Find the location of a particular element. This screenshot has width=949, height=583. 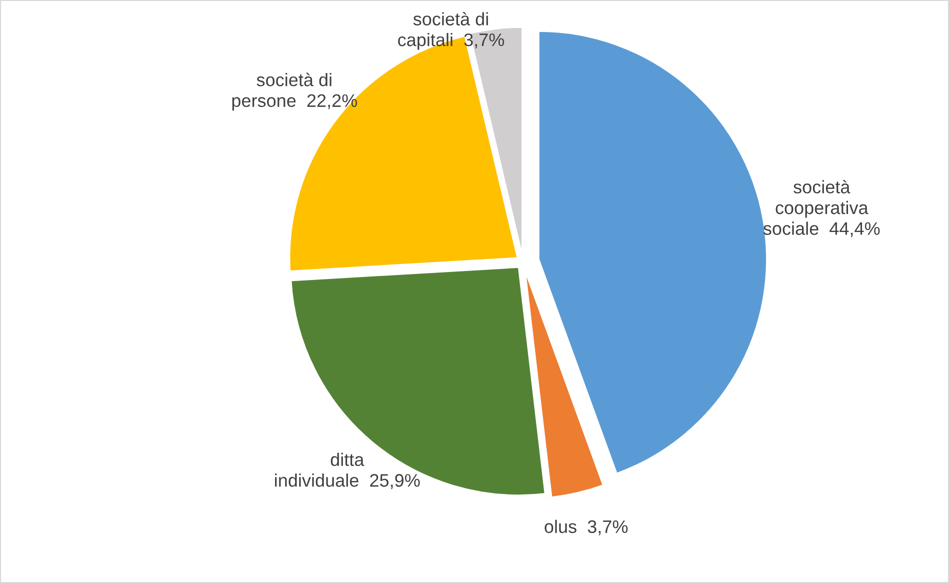

slice-label: ditta individuale 25,9% is located at coordinates (347, 470).